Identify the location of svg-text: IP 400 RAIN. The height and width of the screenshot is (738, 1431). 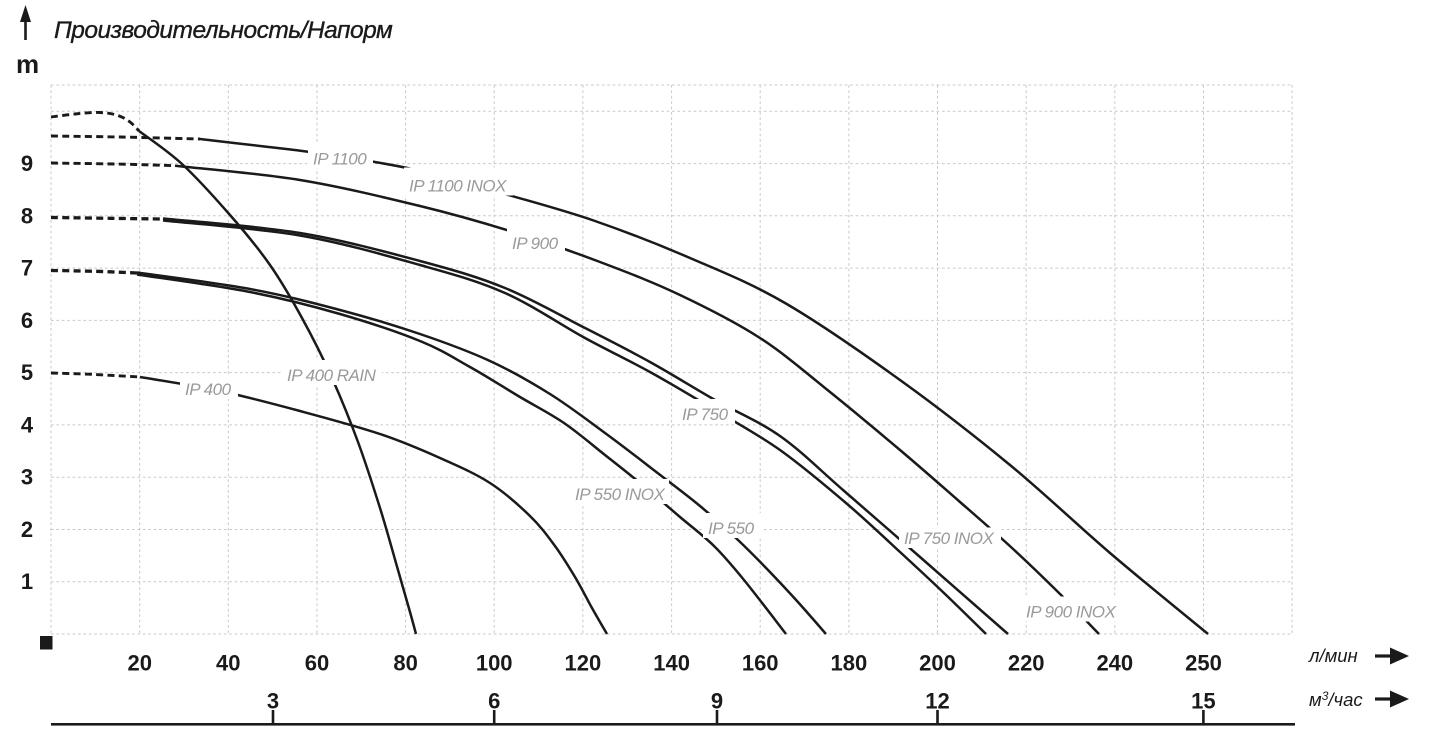
(332, 375).